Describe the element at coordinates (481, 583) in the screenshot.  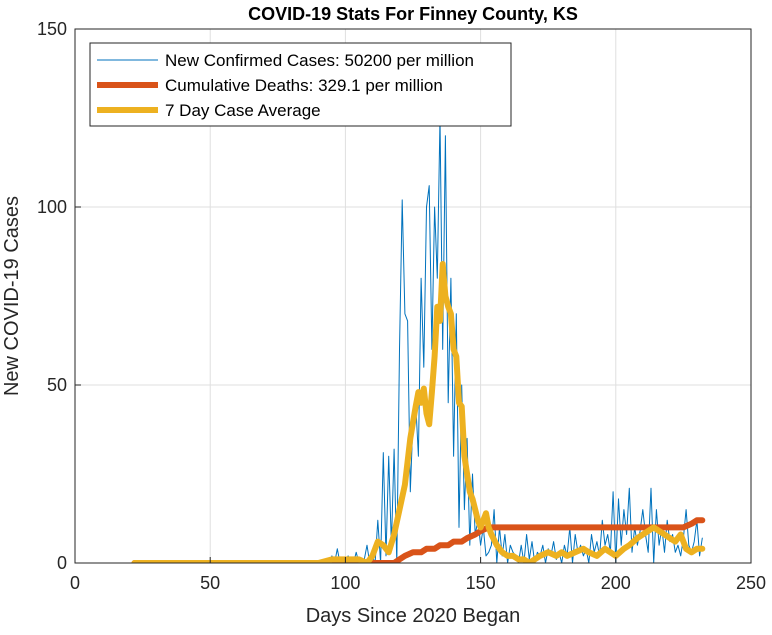
I see `x-tick-label: 150` at that location.